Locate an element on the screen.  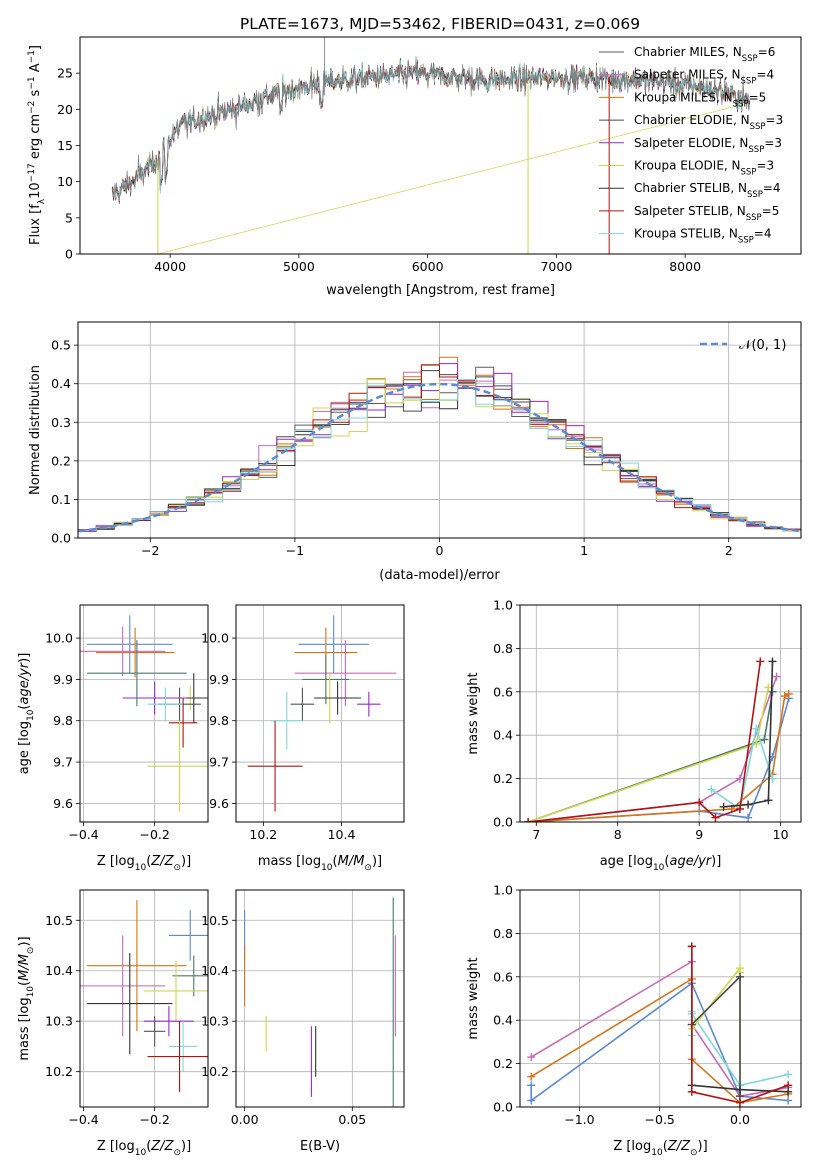
legend-entry: Salpeter MILES, NSSP=4 is located at coordinates (704, 77).